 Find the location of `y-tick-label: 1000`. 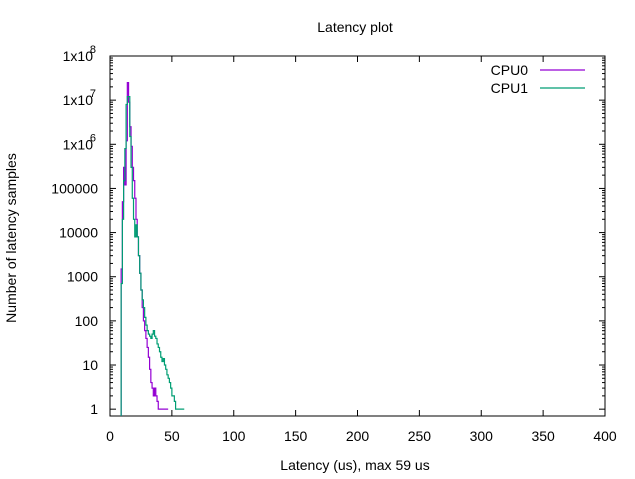

y-tick-label: 1000 is located at coordinates (82, 277).